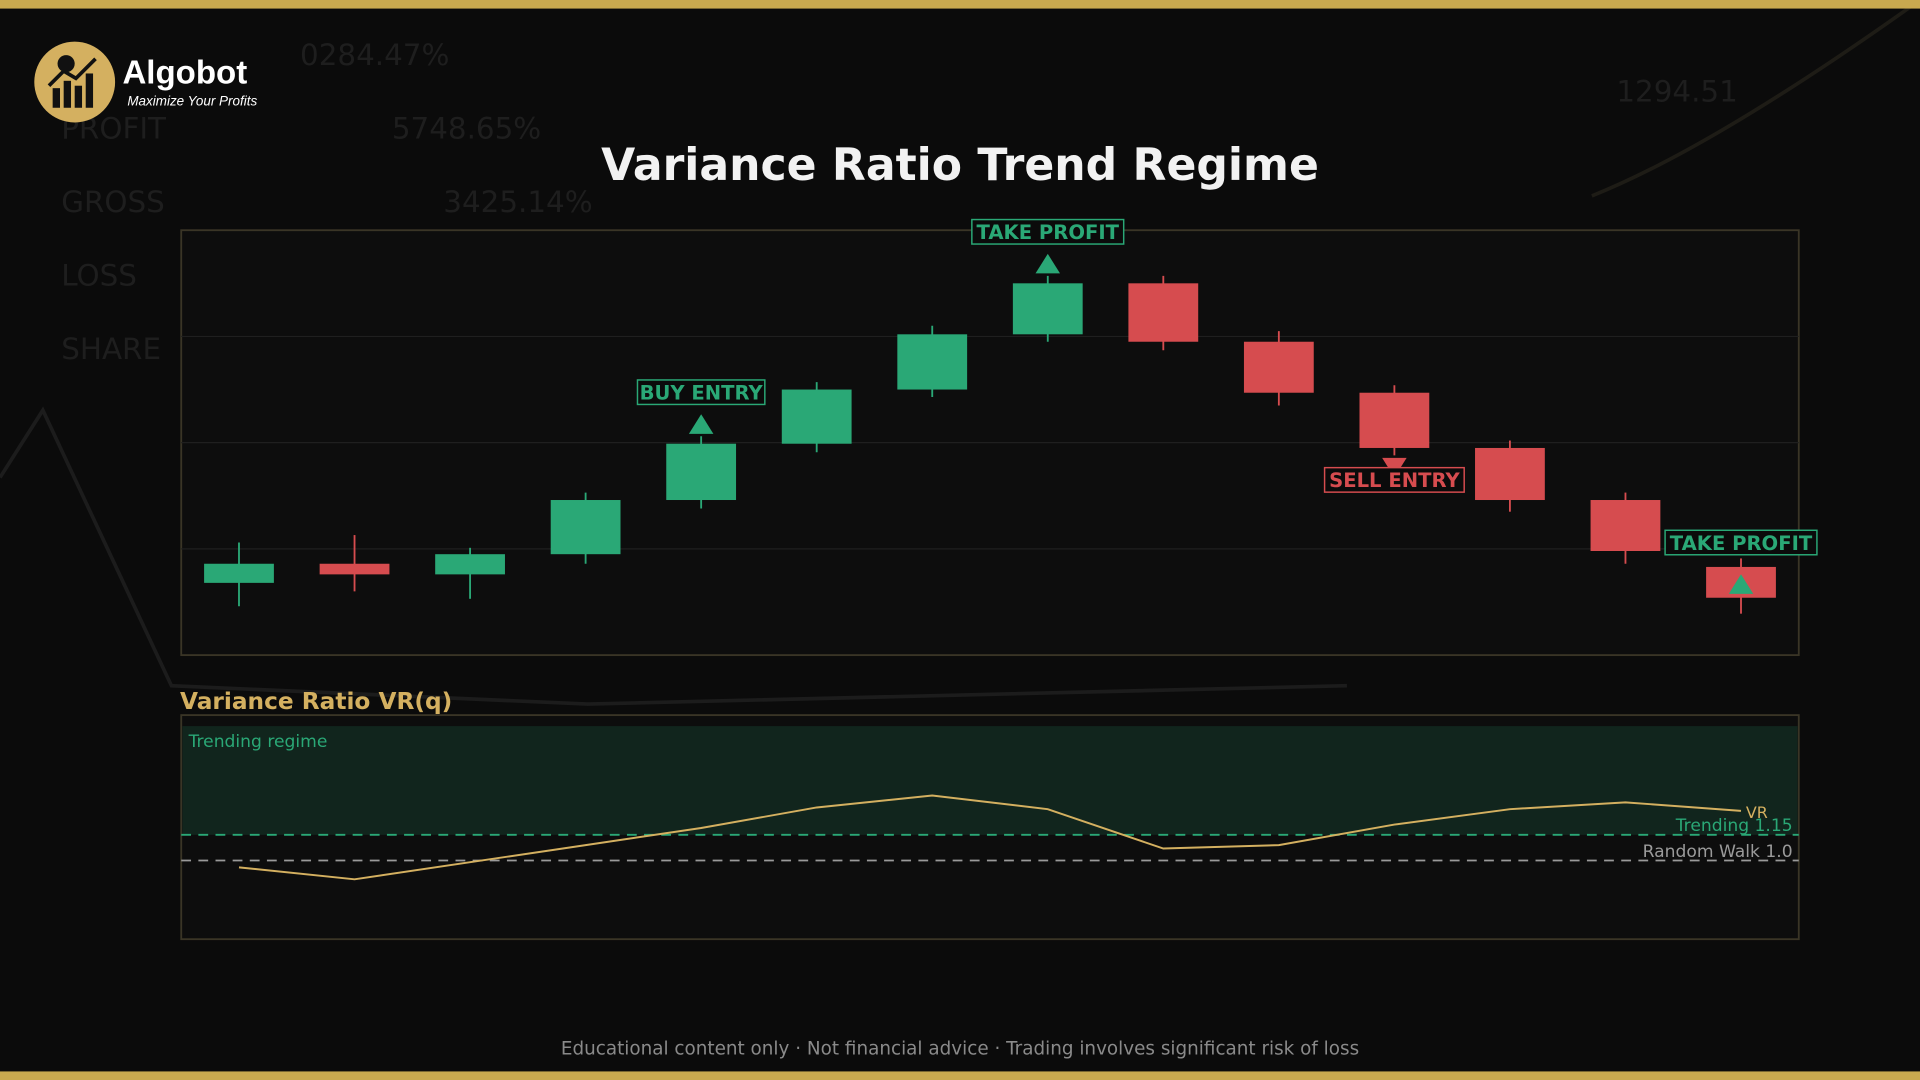 This screenshot has height=1080, width=1920. What do you see at coordinates (466, 128) in the screenshot?
I see `bg-text: 5748.65%` at bounding box center [466, 128].